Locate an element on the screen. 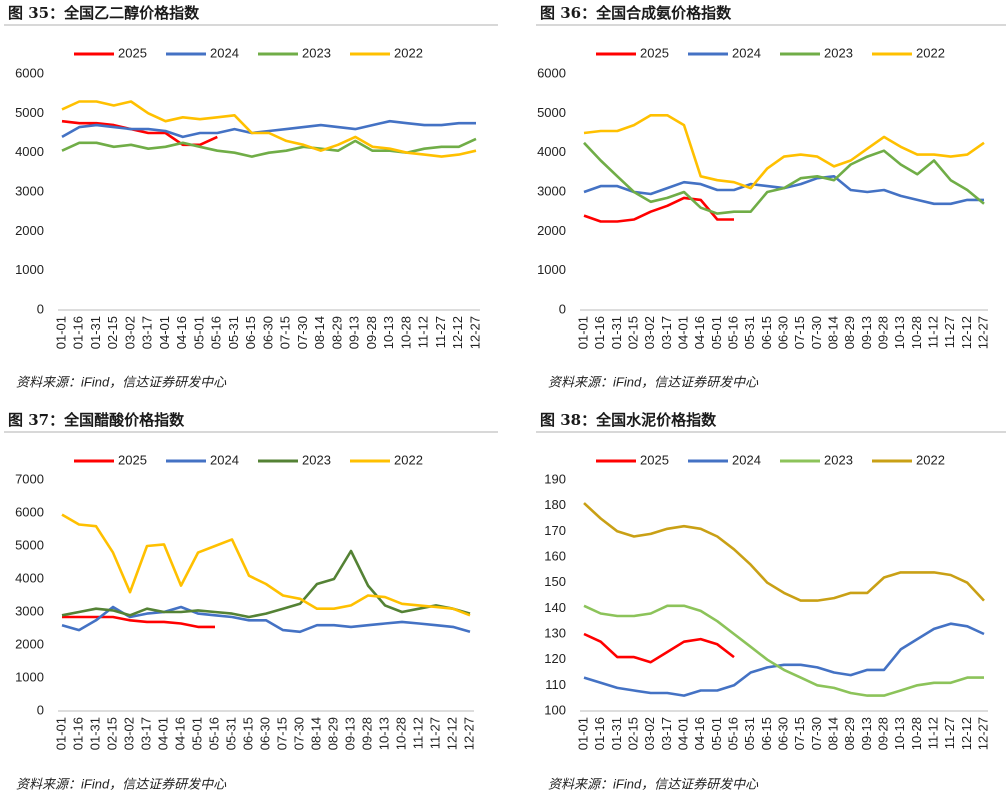 This screenshot has width=1006, height=797. y-tick-label: 110 is located at coordinates (555, 684).